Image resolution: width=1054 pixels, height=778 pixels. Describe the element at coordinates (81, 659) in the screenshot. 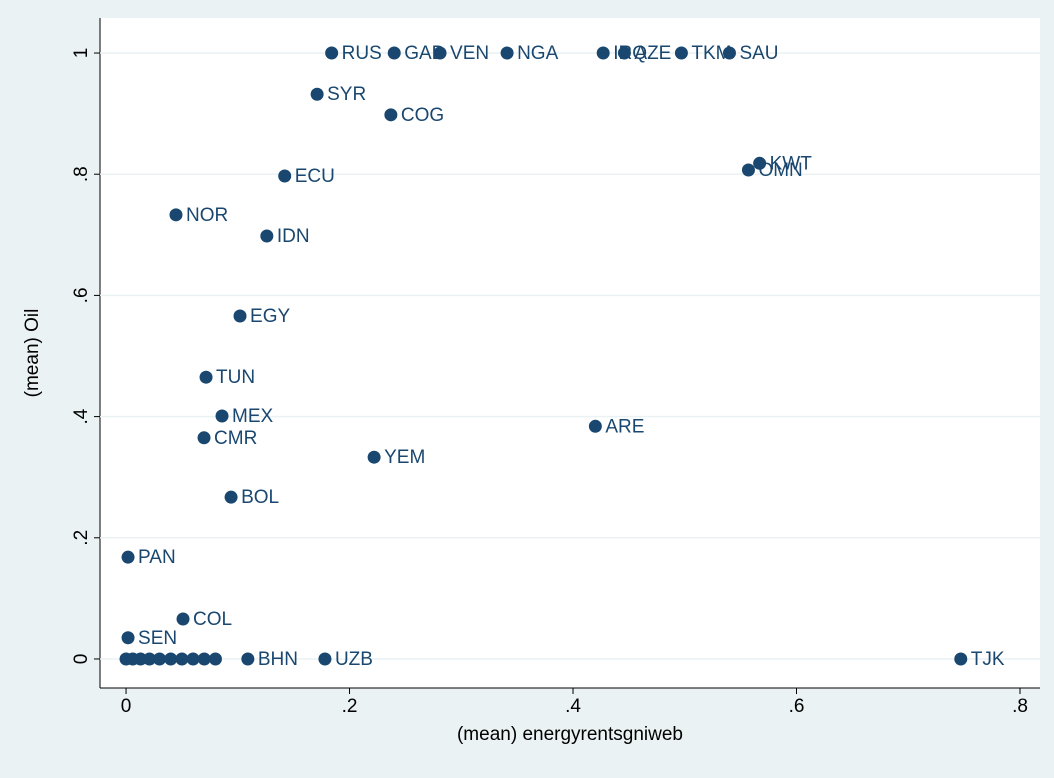

I see `y-tick-label: 0` at that location.